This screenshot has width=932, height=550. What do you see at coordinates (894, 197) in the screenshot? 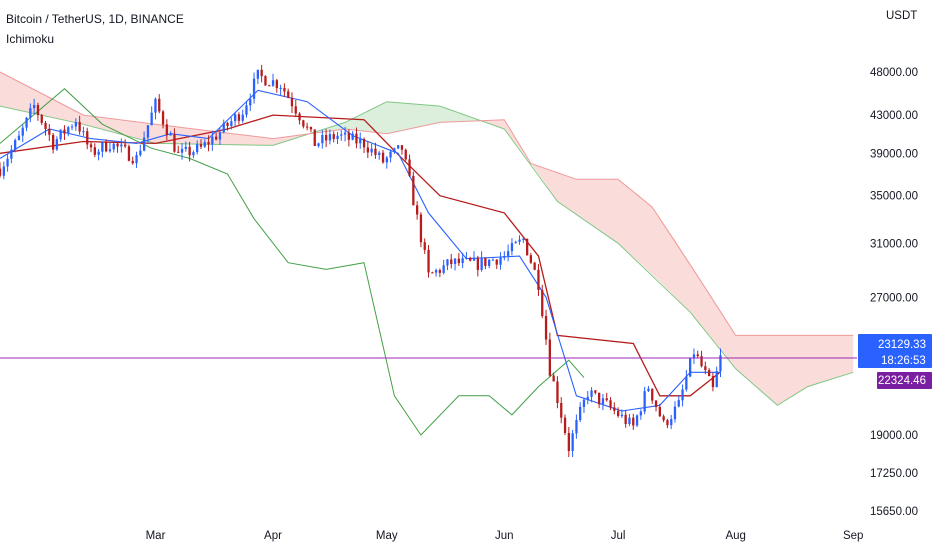
I see `y-tick-label: 35000.00` at bounding box center [894, 197].